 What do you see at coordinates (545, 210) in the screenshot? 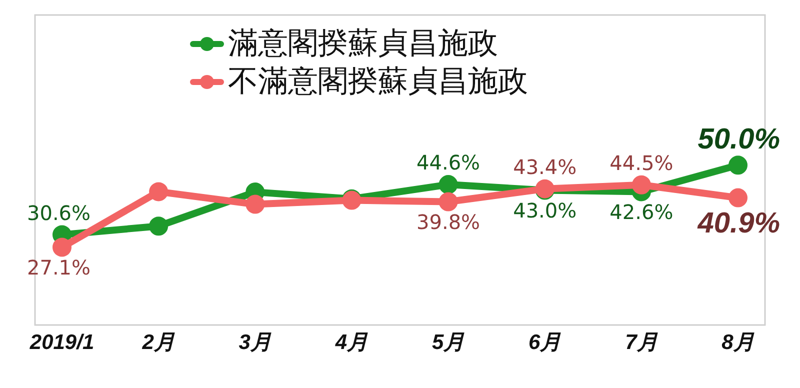
I see `data-label: 43.0%` at bounding box center [545, 210].